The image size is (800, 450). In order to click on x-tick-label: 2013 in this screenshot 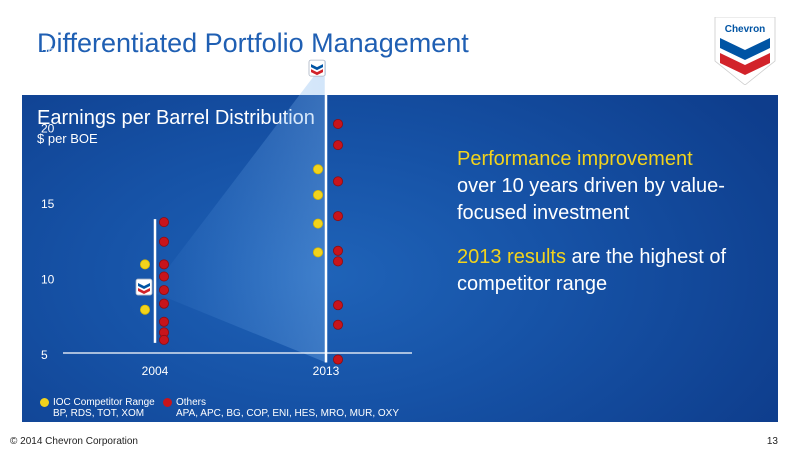, I will do `click(326, 371)`.